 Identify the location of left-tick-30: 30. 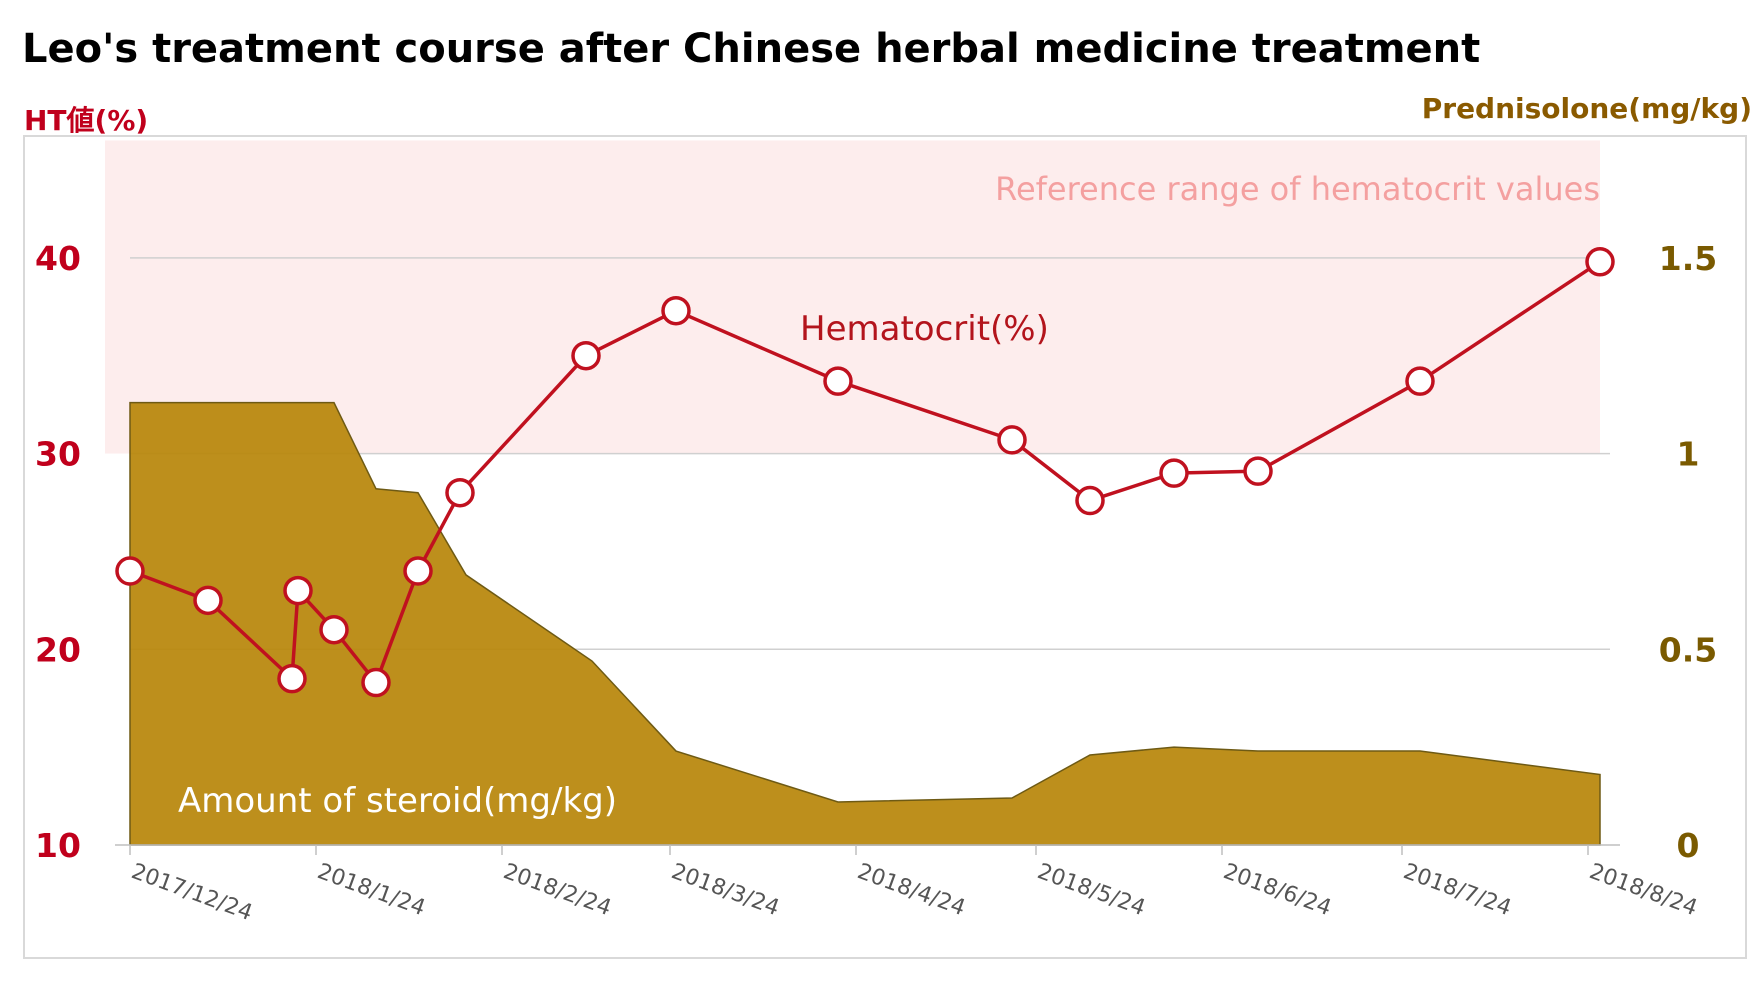
(58, 454).